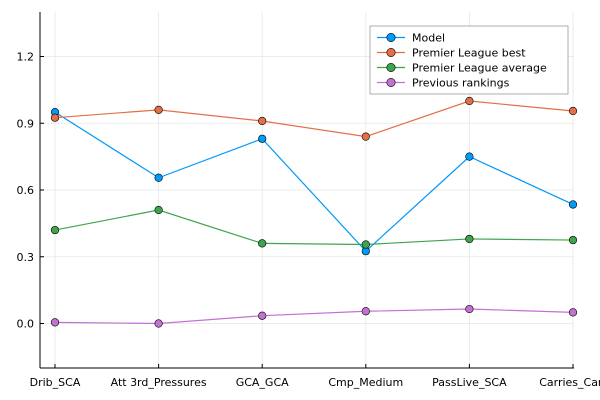 The height and width of the screenshot is (400, 600). What do you see at coordinates (428, 38) in the screenshot?
I see `legend-label: Model` at bounding box center [428, 38].